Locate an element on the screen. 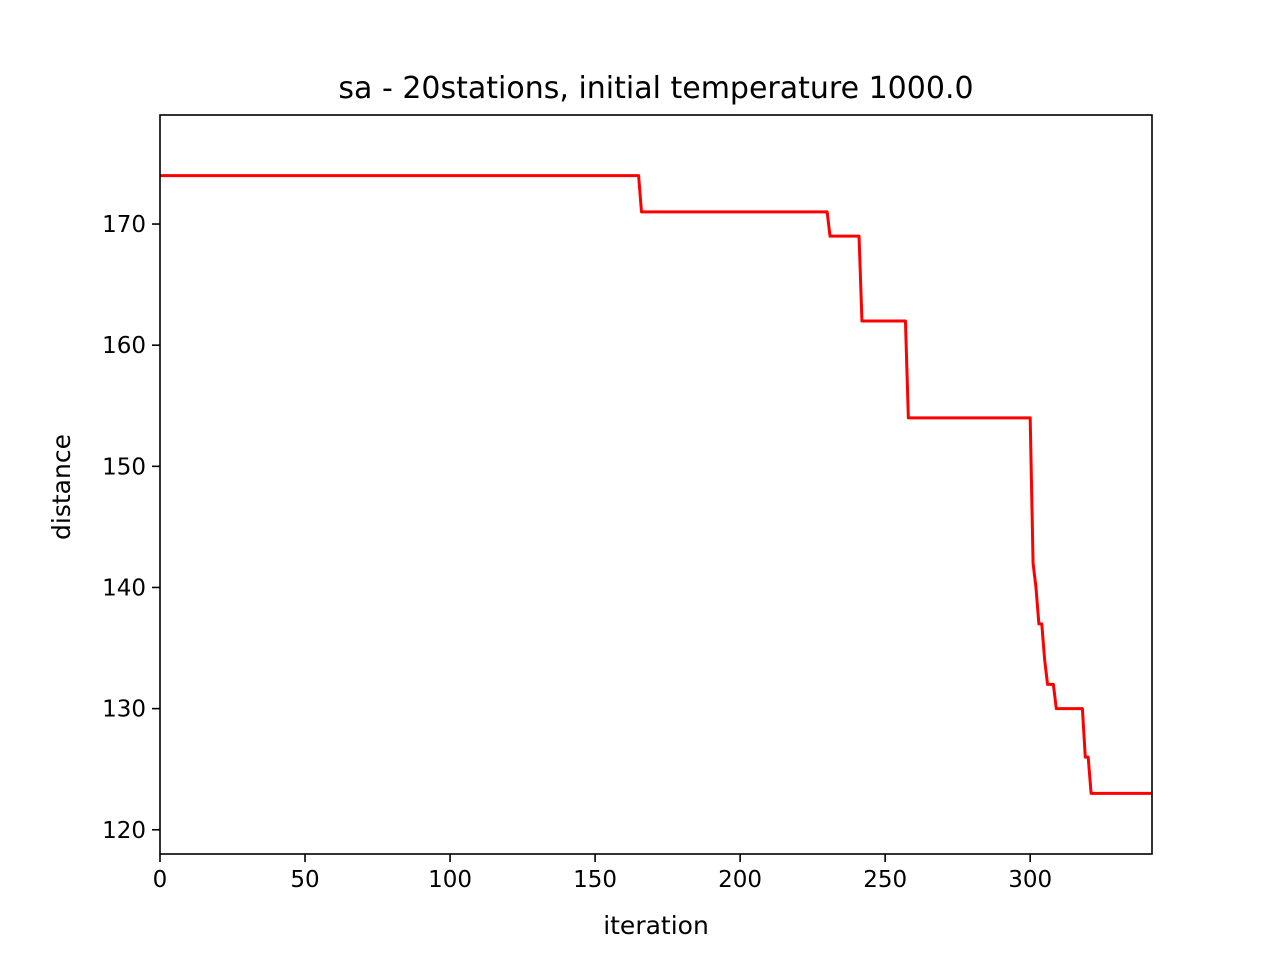  x-tick-label: 200 is located at coordinates (740, 880).